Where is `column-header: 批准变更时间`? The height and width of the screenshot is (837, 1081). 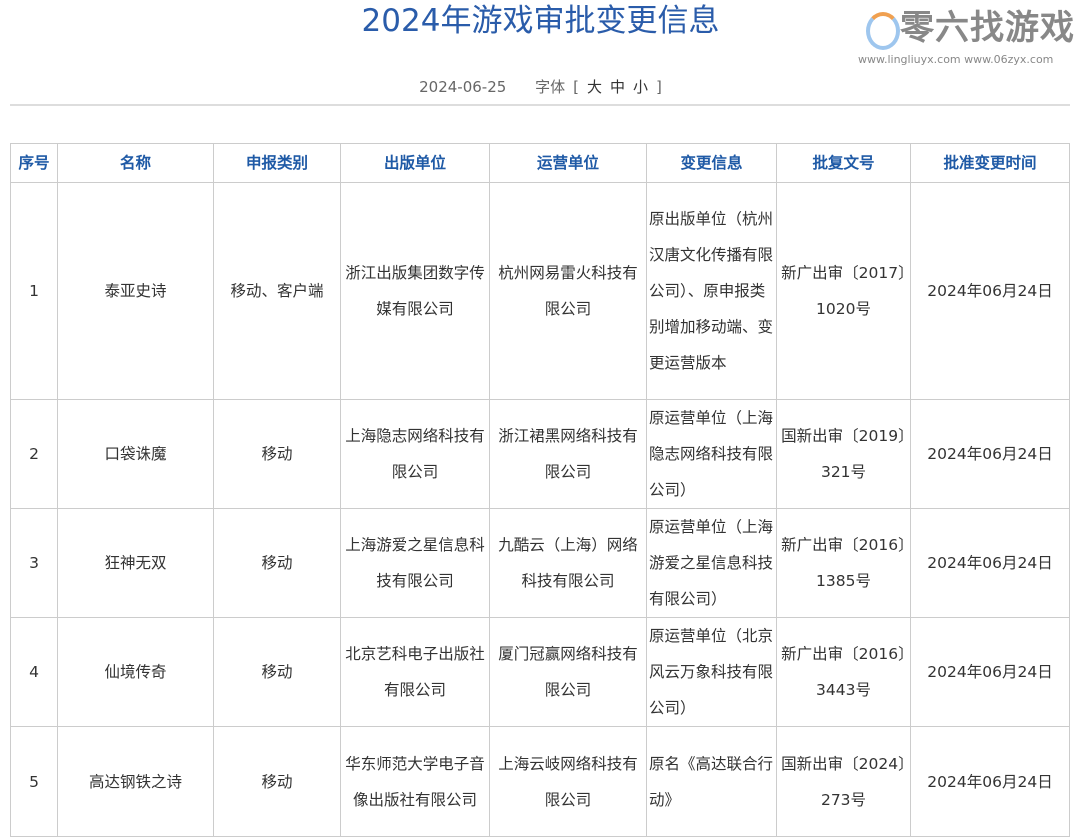
column-header: 批准变更时间 is located at coordinates (990, 163).